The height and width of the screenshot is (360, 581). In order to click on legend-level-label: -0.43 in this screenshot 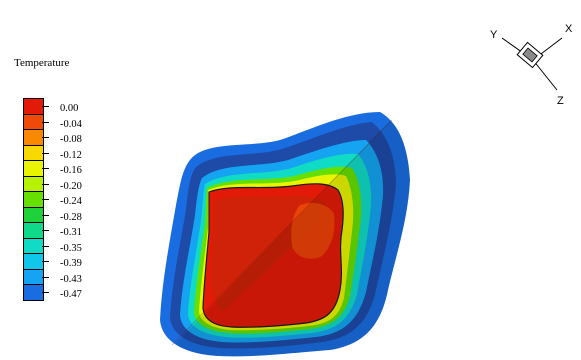, I will do `click(71, 279)`.